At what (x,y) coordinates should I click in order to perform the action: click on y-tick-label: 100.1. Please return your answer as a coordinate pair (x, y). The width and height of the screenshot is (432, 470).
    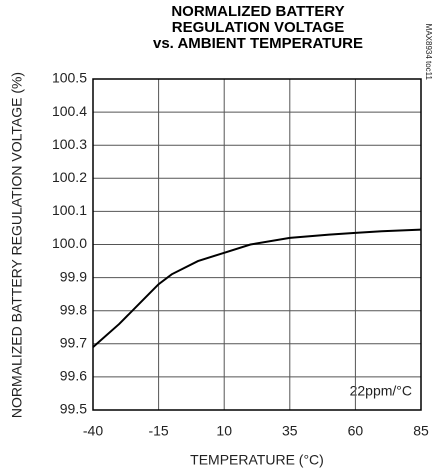
    Looking at the image, I should click on (69, 210).